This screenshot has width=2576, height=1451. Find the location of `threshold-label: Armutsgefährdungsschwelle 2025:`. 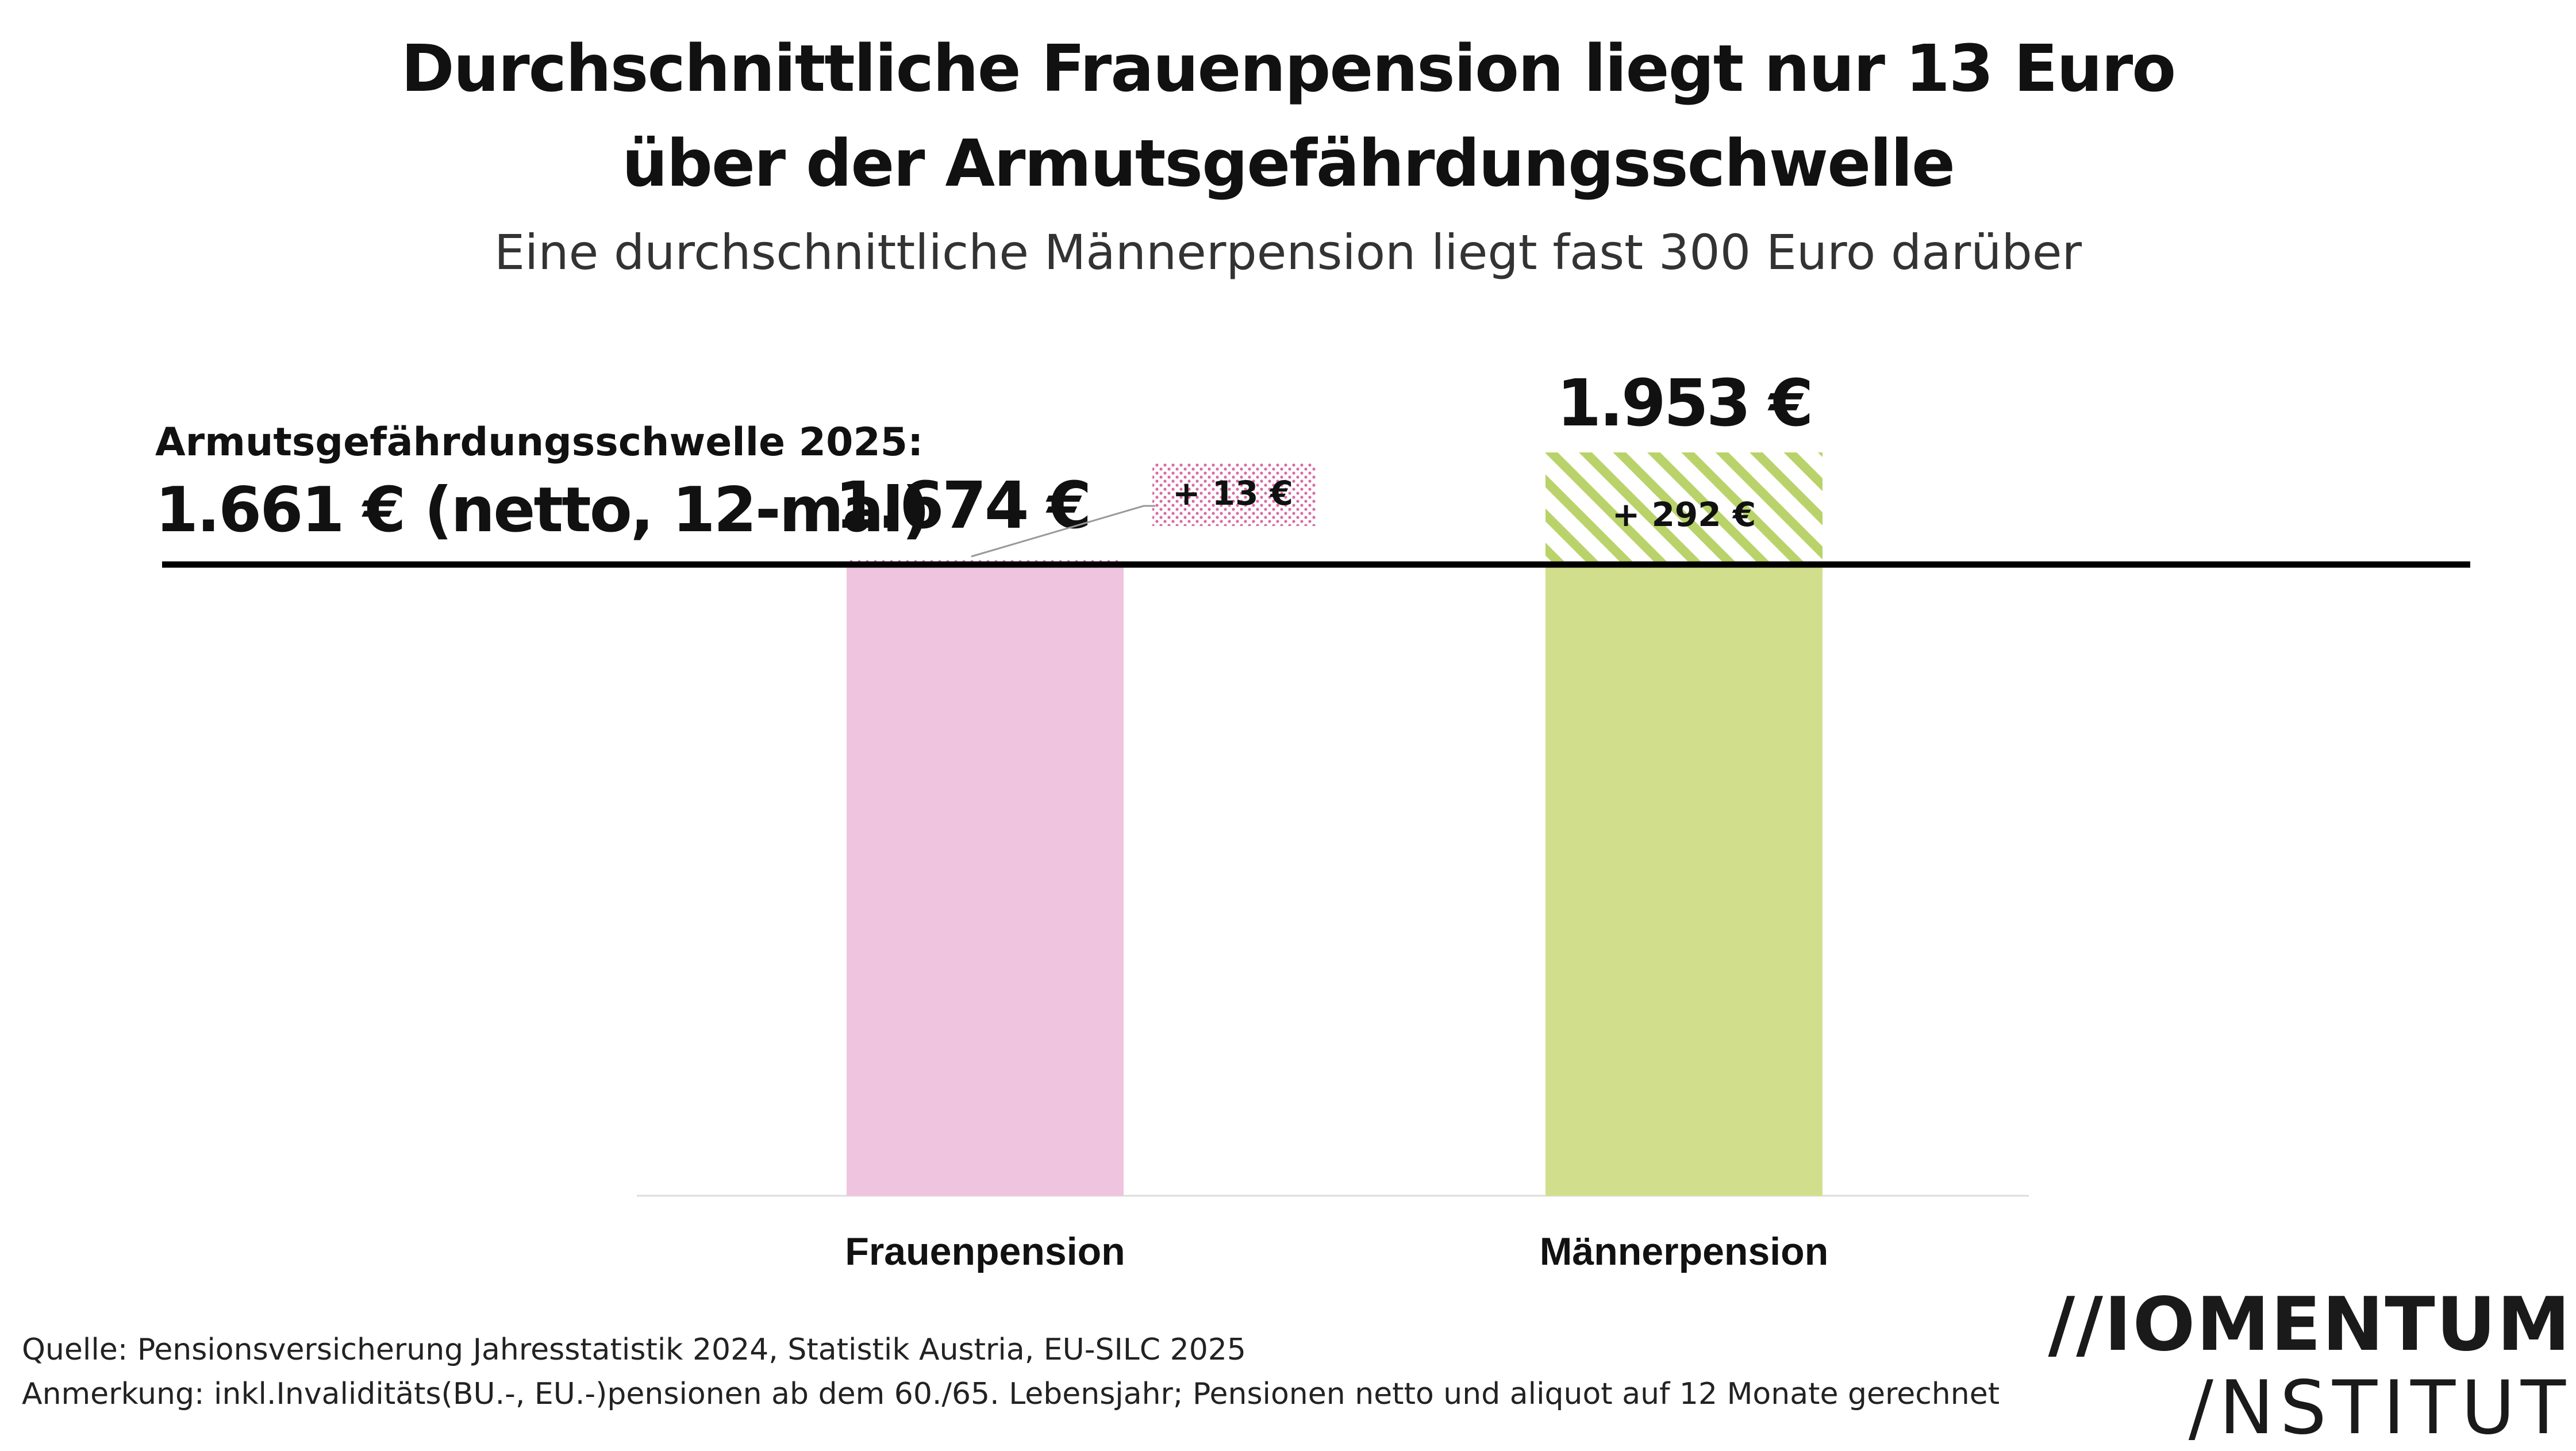

threshold-label: Armutsgefährdungsschwelle 2025: is located at coordinates (539, 442).